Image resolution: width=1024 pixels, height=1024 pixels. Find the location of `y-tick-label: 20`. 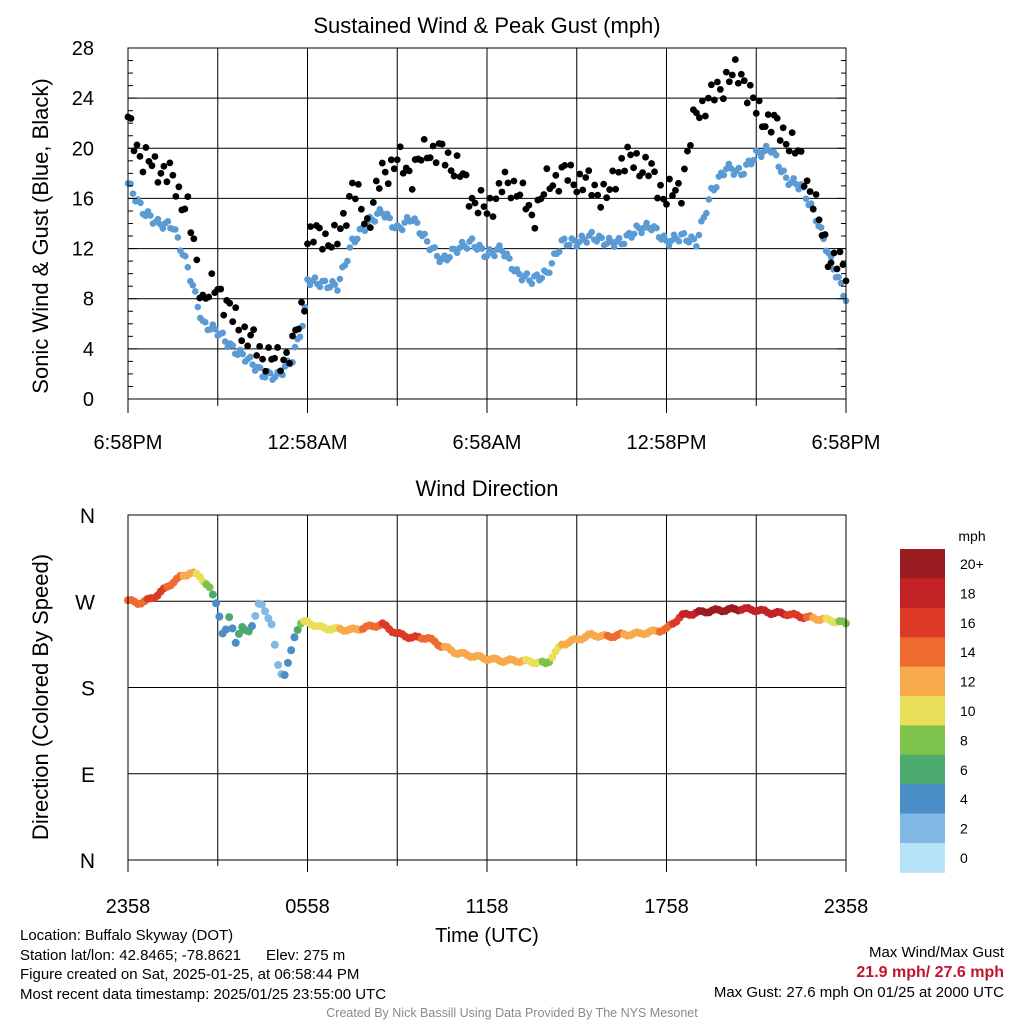

y-tick-label: 20 is located at coordinates (83, 149).